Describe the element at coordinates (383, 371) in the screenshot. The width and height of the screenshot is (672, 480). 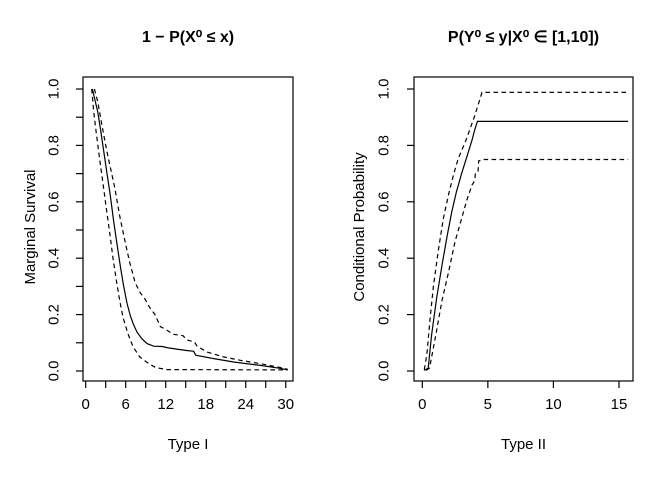
I see `right-y-tick-label: 0.0` at that location.